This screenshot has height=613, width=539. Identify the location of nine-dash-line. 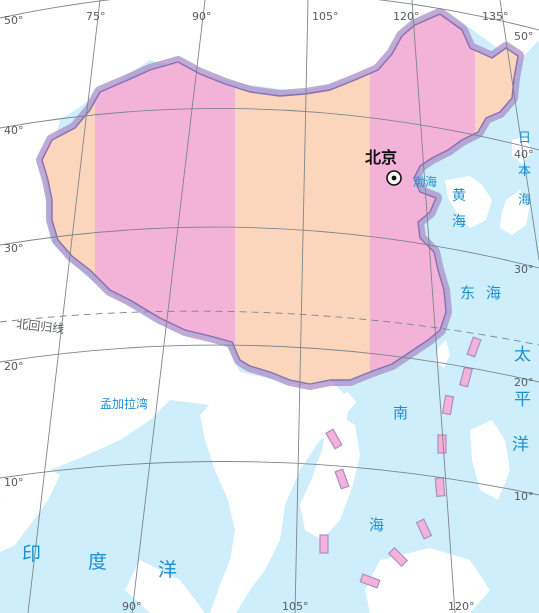
(400, 462).